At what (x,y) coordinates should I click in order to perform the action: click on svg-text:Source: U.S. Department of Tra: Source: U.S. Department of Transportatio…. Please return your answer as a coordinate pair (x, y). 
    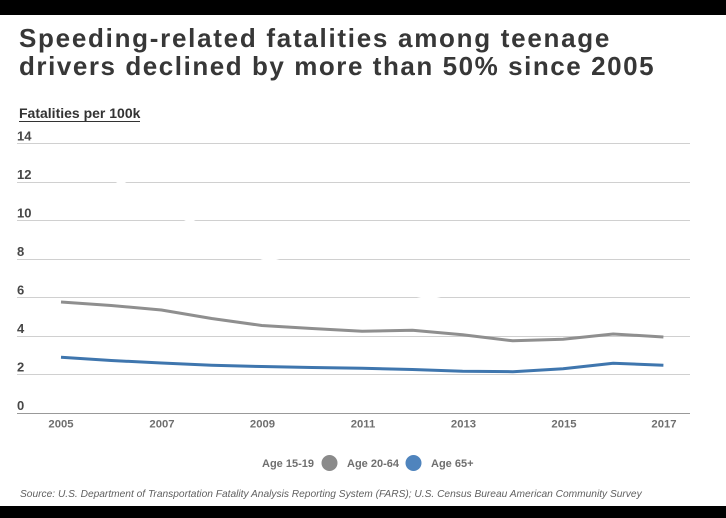
    Looking at the image, I should click on (331, 494).